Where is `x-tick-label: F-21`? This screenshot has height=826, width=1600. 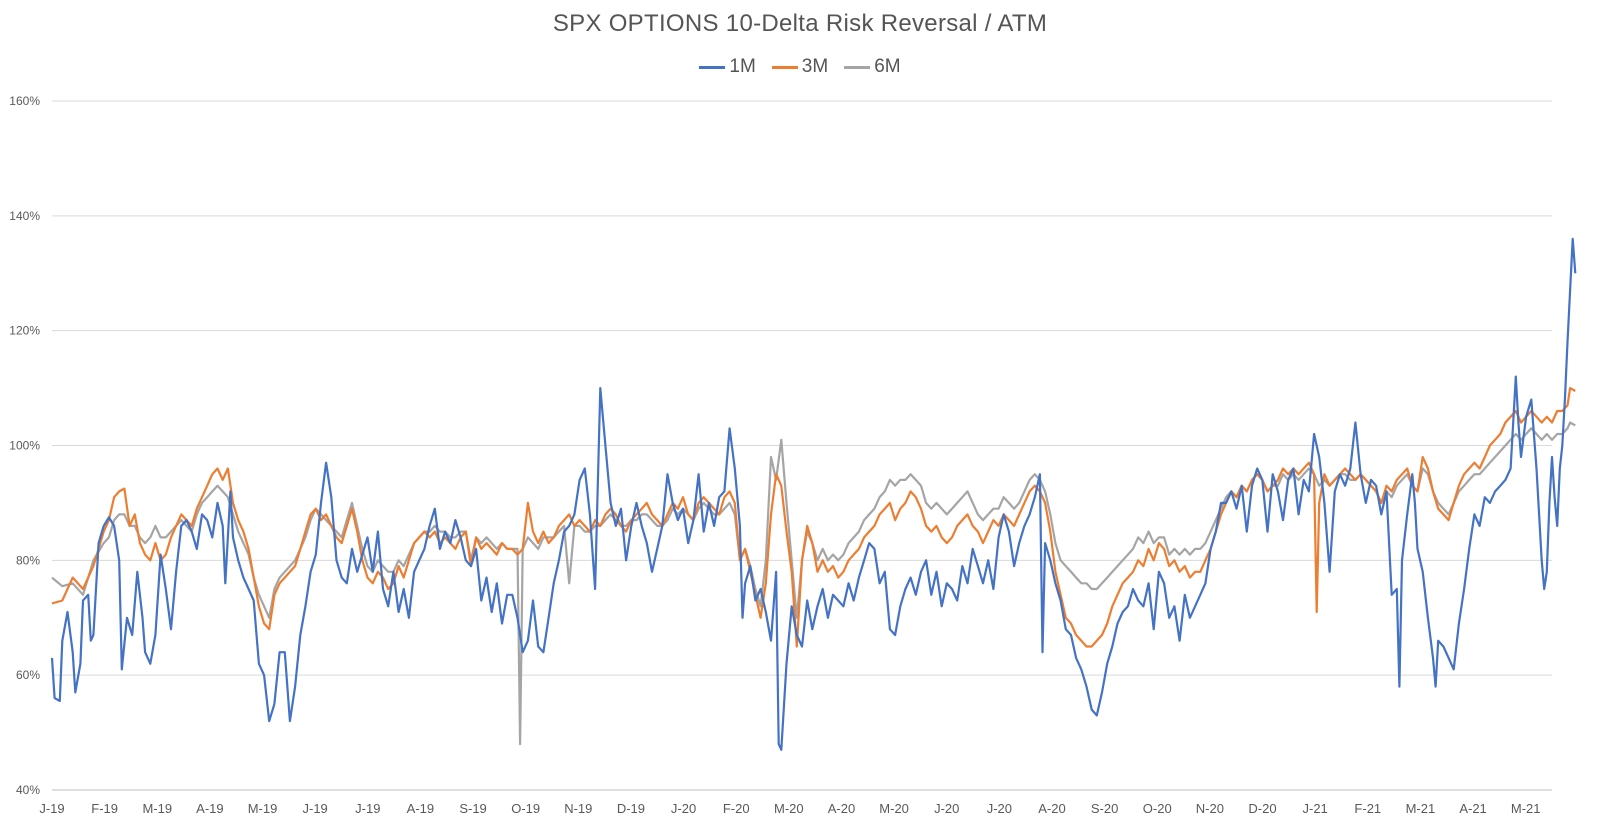 x-tick-label: F-21 is located at coordinates (1367, 808).